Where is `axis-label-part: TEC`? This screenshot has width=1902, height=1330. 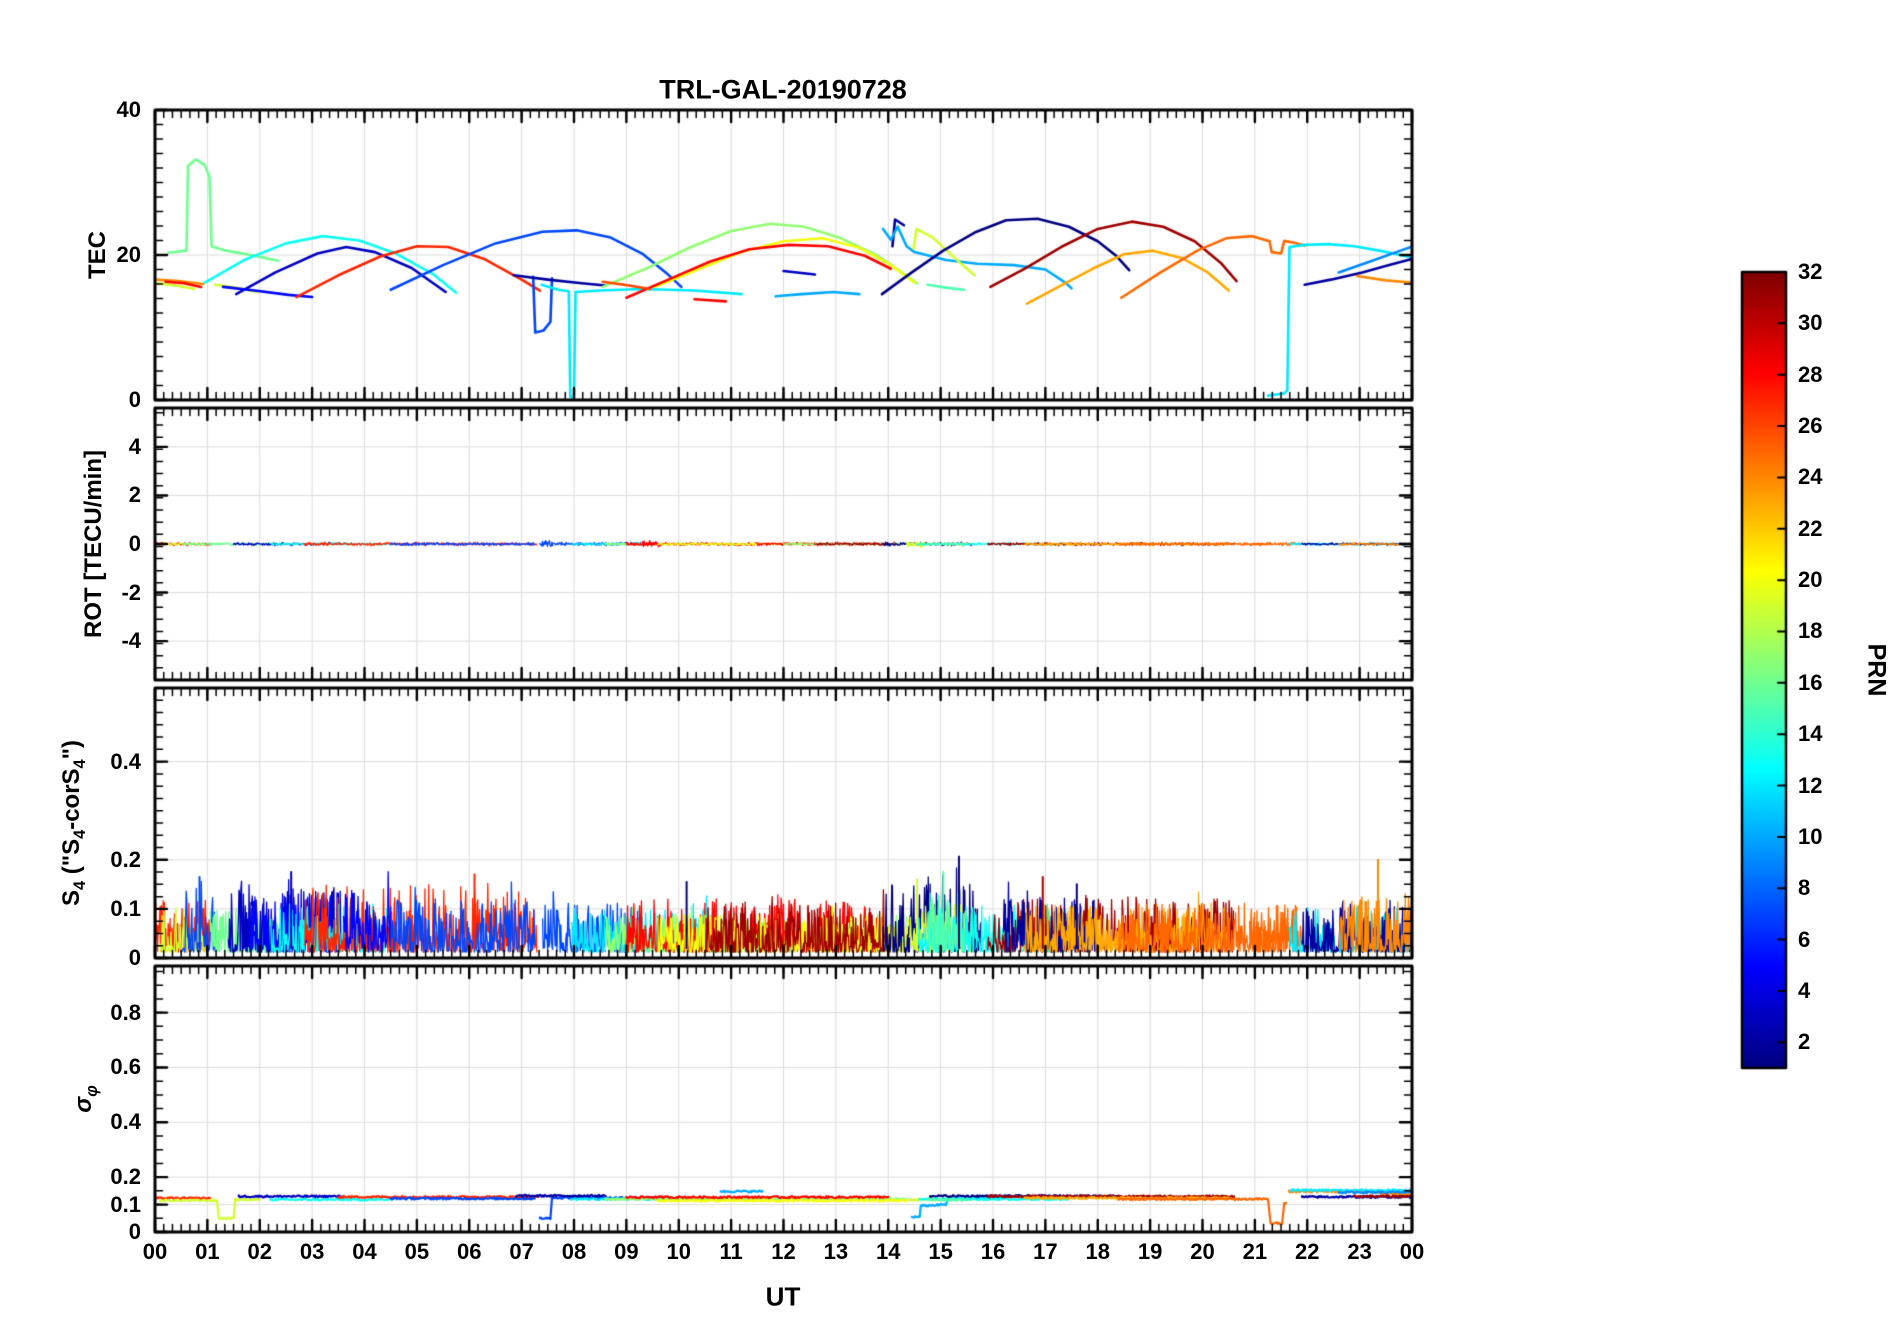 axis-label-part: TEC is located at coordinates (97, 255).